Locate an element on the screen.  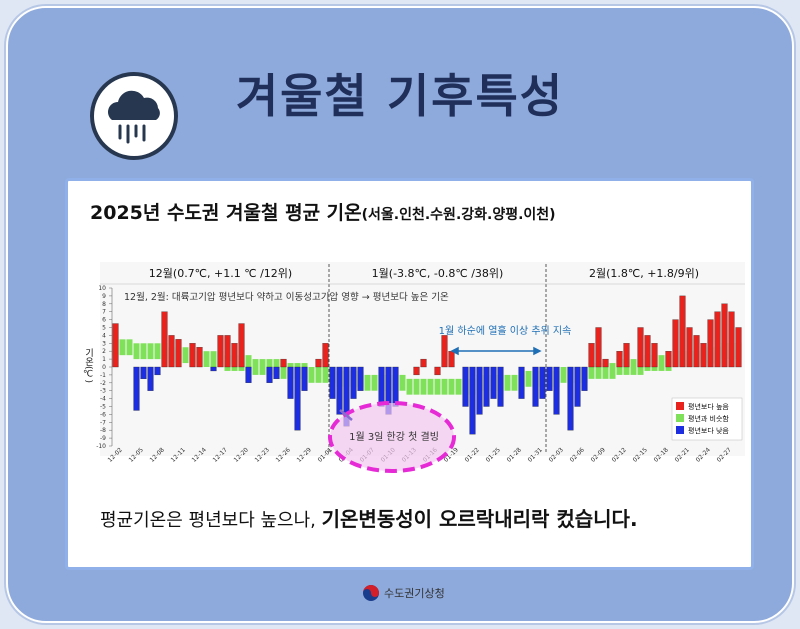
message-plain: 평균기온은 평년보다 높으나, is located at coordinates (208, 520).